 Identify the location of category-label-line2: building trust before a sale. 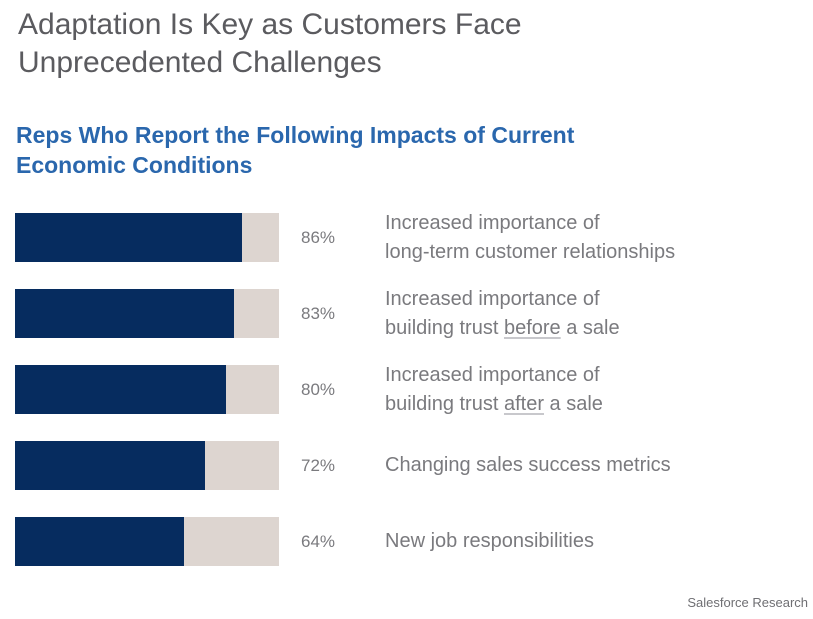
(502, 328).